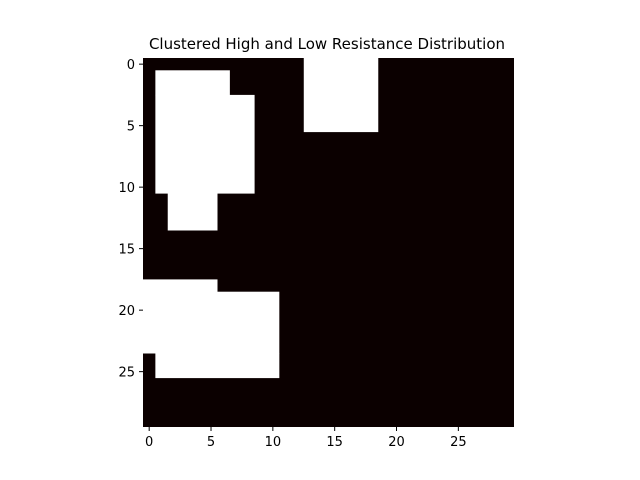  Describe the element at coordinates (126, 250) in the screenshot. I see `y-tick-label-15: 15` at that location.